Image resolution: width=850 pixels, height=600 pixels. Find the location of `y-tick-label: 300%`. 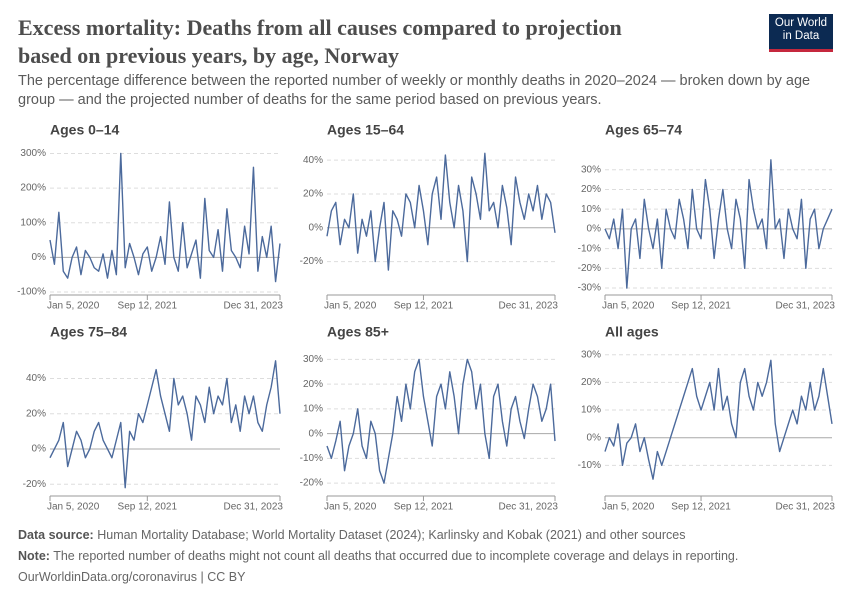

y-tick-label: 300% is located at coordinates (33, 153).